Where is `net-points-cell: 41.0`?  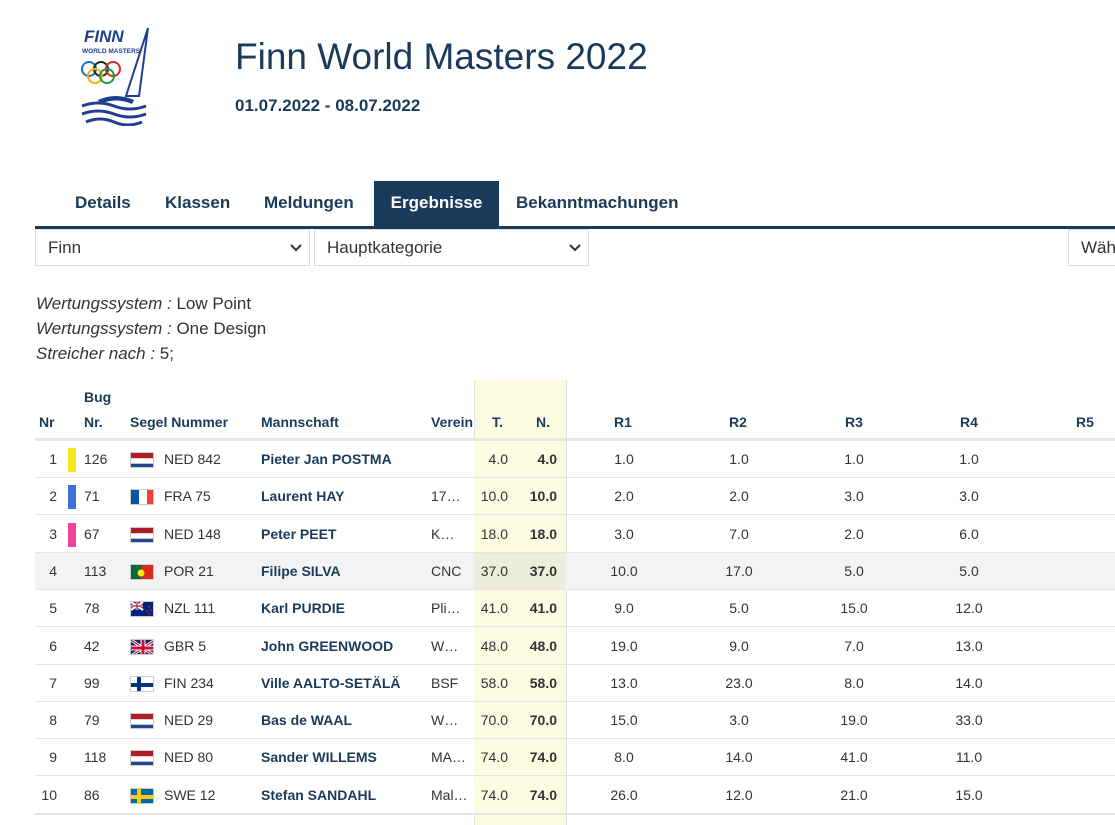
net-points-cell: 41.0 is located at coordinates (543, 608).